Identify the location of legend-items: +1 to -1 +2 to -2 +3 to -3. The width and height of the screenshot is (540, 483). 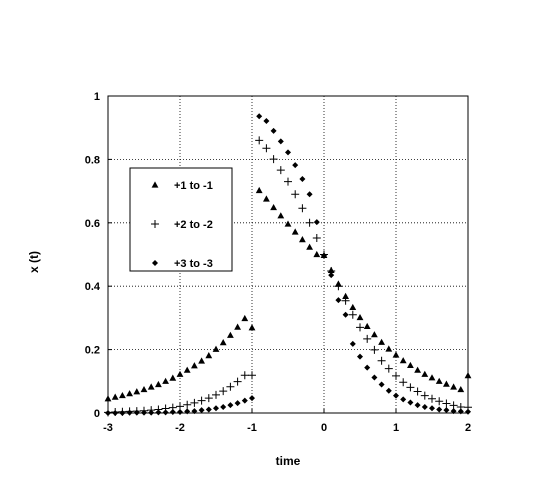
(182, 225).